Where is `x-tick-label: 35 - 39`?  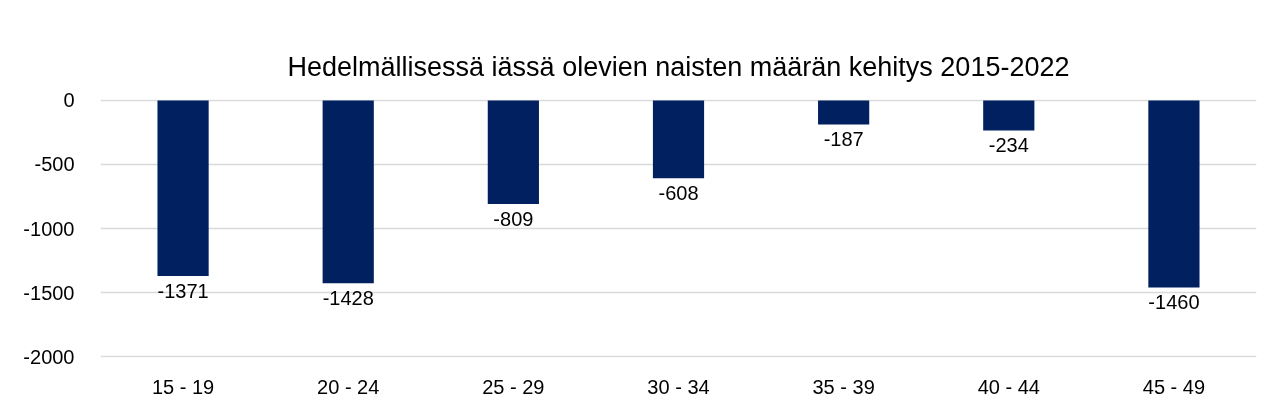
x-tick-label: 35 - 39 is located at coordinates (843, 386).